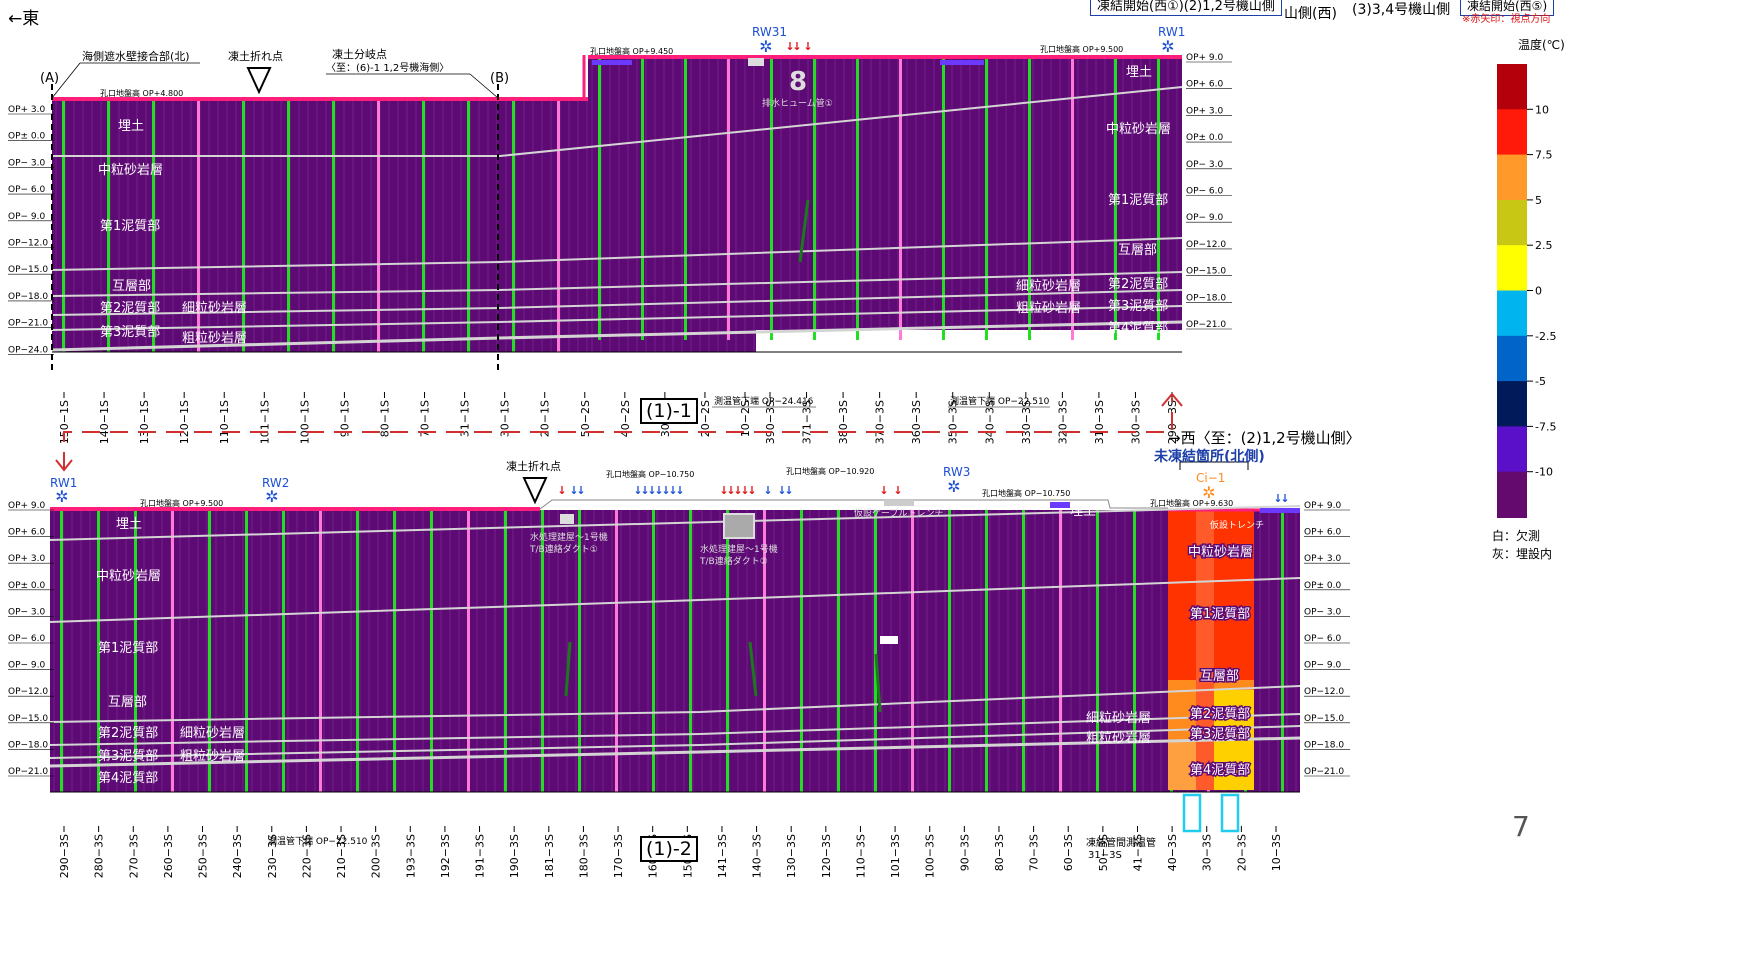  What do you see at coordinates (1310, 14) in the screenshot?
I see `header-yamagawa-label: 山側(西)` at bounding box center [1310, 14].